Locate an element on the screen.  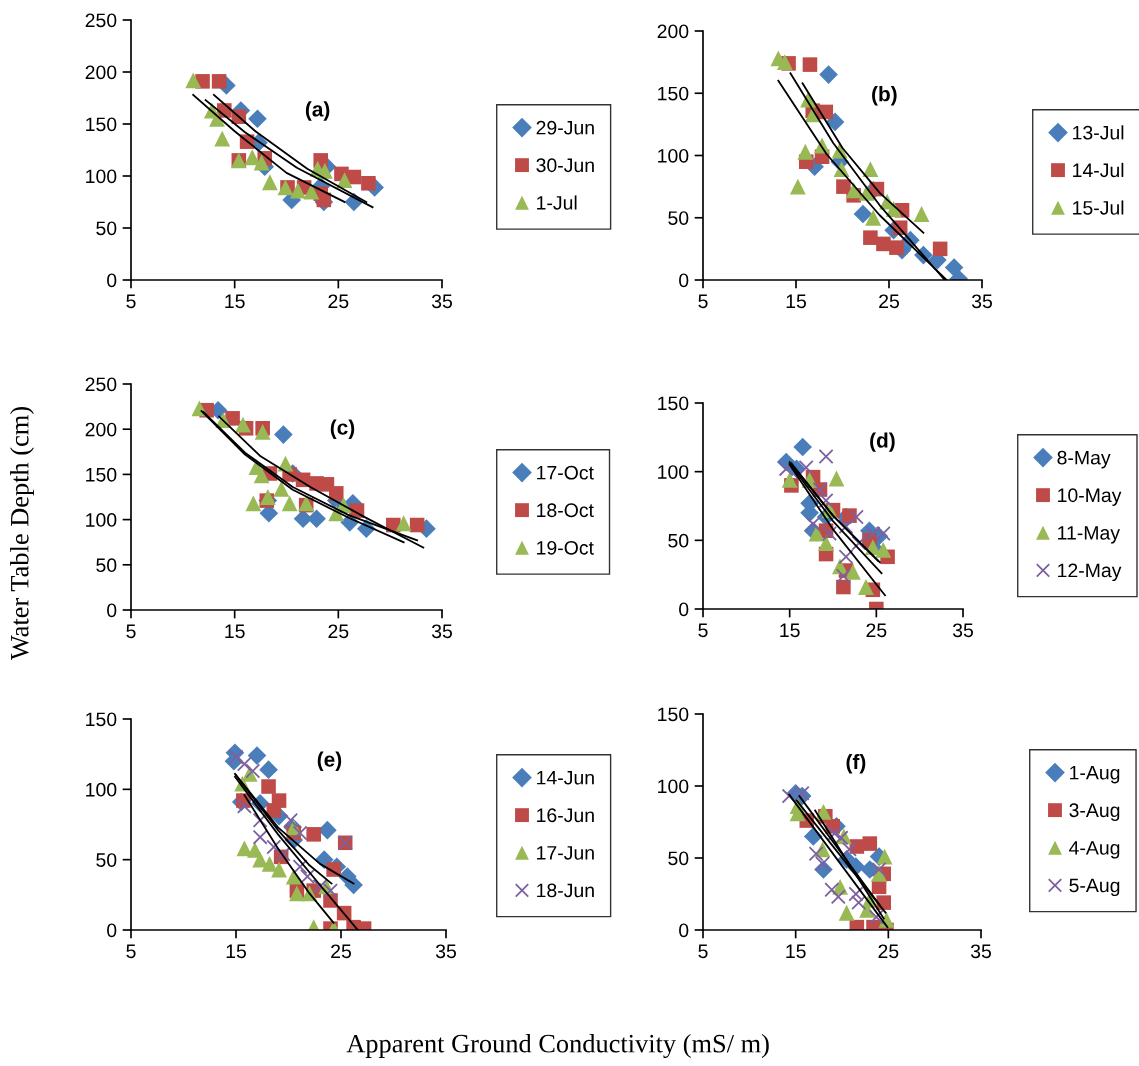
legend-label: 1-Jul is located at coordinates (557, 202).